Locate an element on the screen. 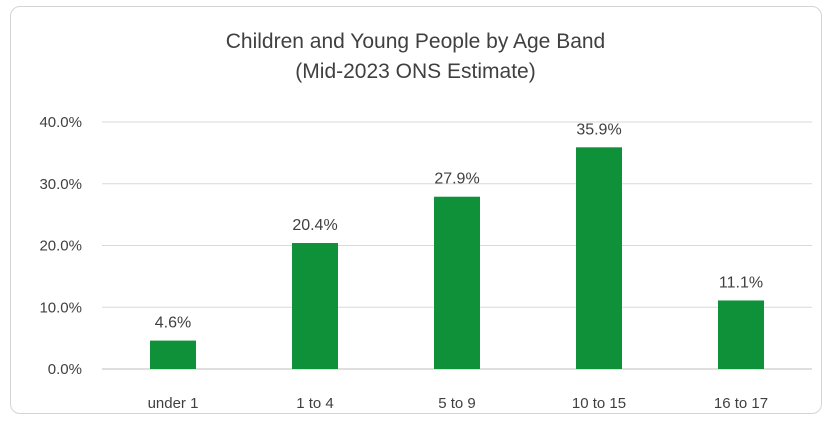 The image size is (831, 422). y-tick-label: 20.0% is located at coordinates (60, 246).